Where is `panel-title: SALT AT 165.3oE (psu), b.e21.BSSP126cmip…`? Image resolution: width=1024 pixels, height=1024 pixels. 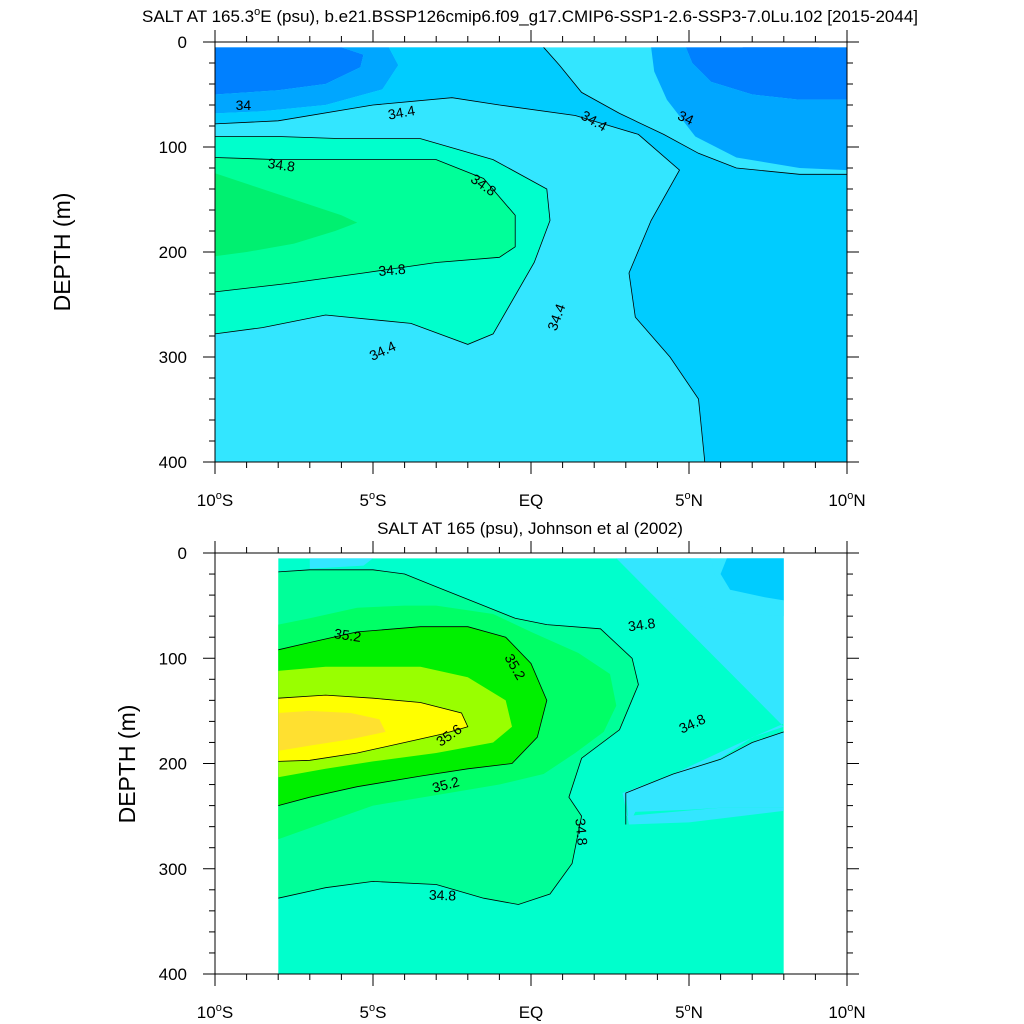 panel-title: SALT AT 165.3oE (psu), b.e21.BSSP126cmip… is located at coordinates (530, 16).